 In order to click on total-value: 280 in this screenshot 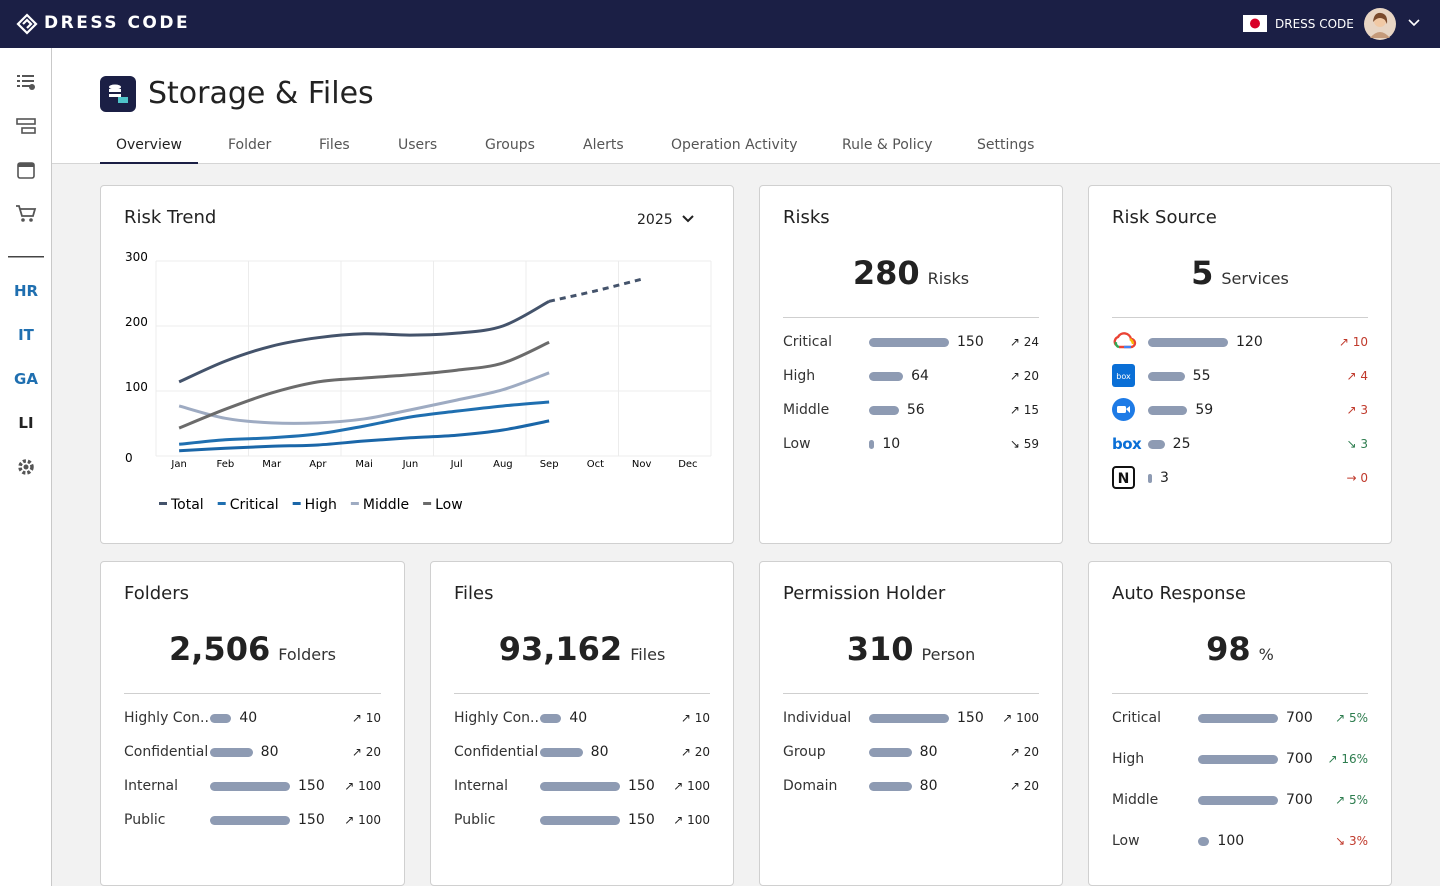, I will do `click(886, 273)`.